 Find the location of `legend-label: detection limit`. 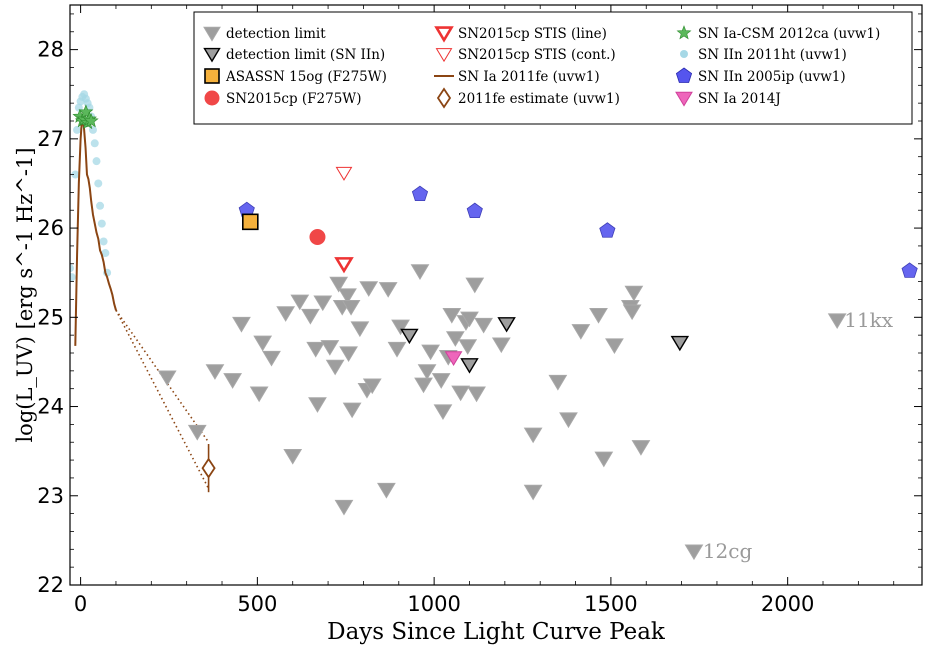

legend-label: detection limit is located at coordinates (276, 34).